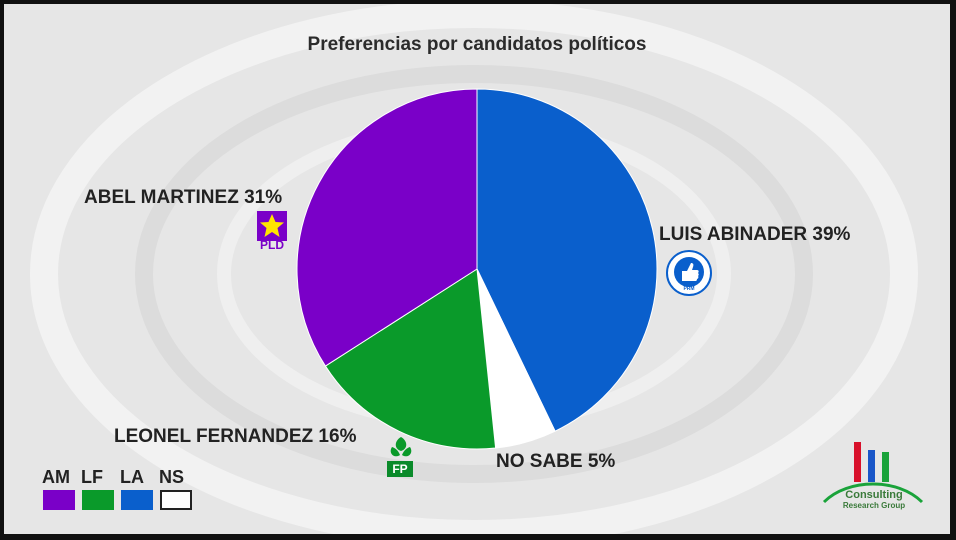  I want to click on legend-swatch-ns, so click(176, 500).